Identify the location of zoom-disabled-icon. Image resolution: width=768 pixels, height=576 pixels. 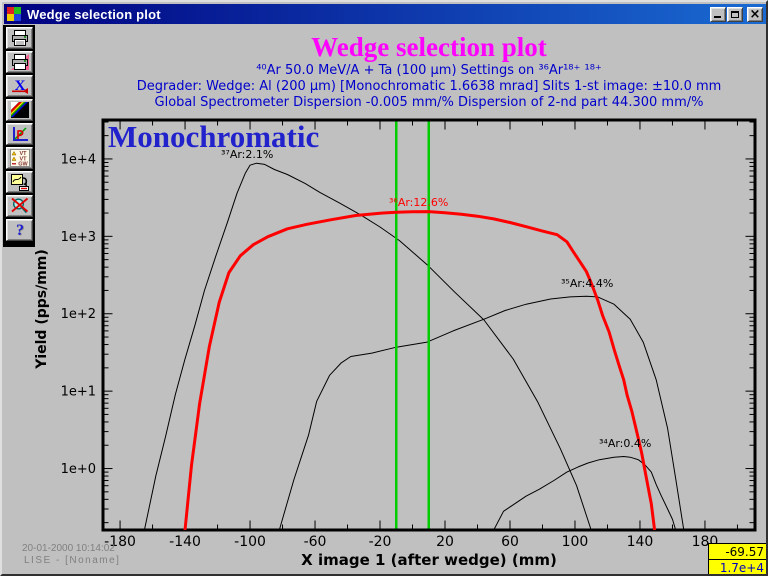
(19, 205).